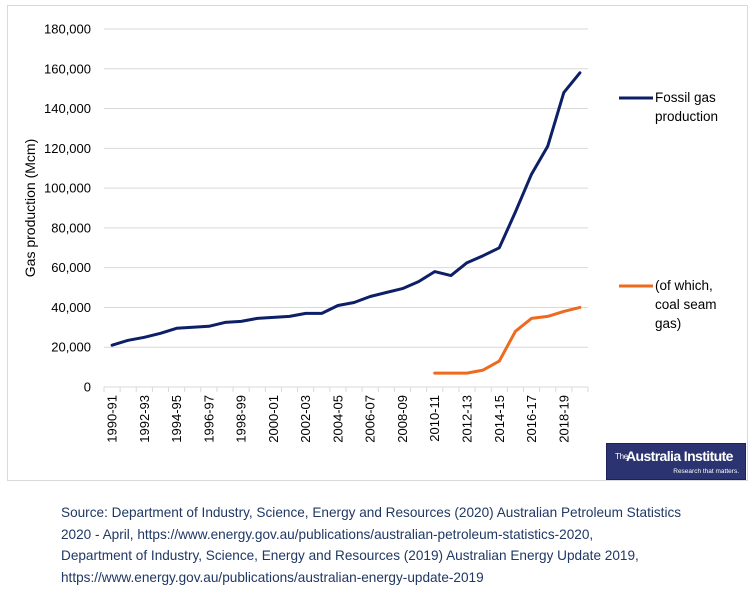 This screenshot has width=754, height=600. What do you see at coordinates (686, 304) in the screenshot?
I see `legend-label: coal seam` at bounding box center [686, 304].